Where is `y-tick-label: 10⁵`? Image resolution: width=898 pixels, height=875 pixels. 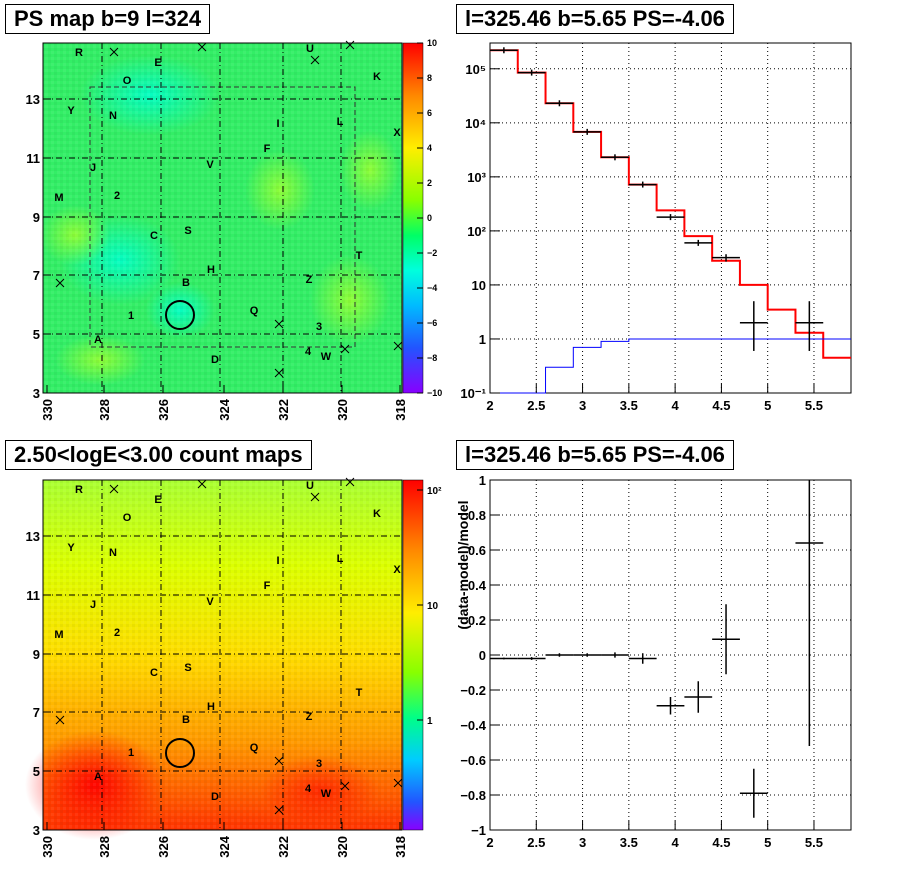 y-tick-label: 10⁵ is located at coordinates (475, 69).